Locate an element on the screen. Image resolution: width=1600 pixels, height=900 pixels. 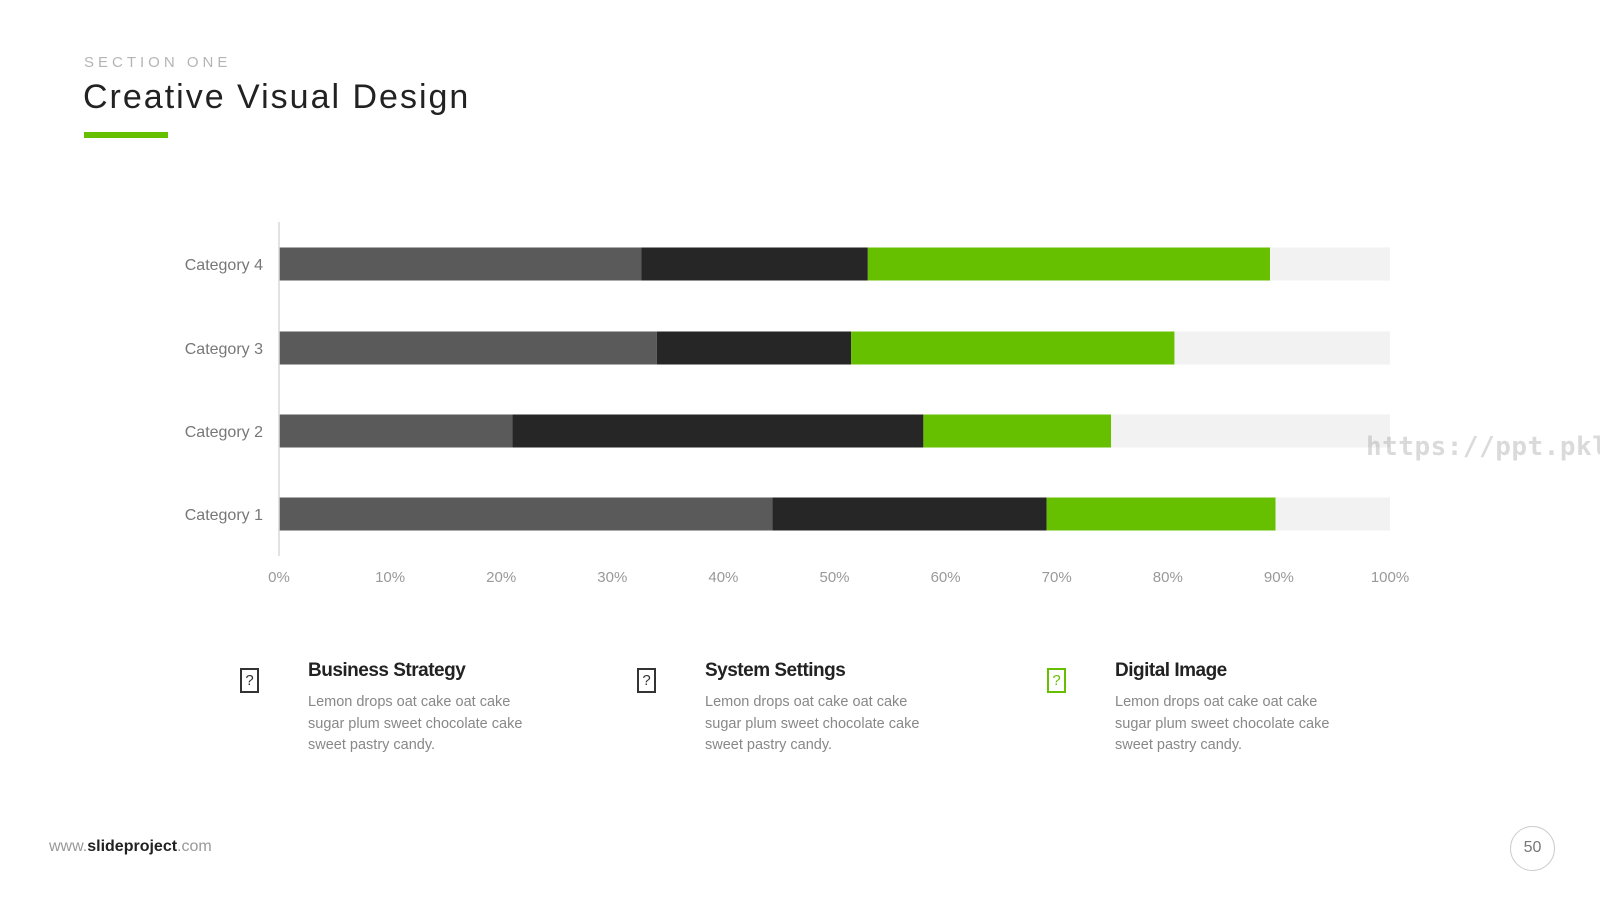
category-label: Category 2 is located at coordinates (224, 432).